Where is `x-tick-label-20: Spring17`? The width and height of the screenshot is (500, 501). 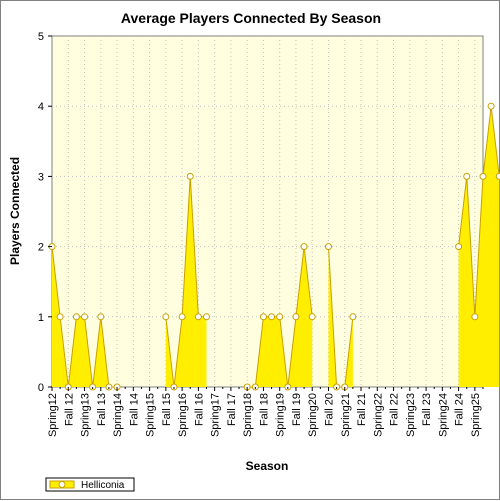 x-tick-label-20: Spring17 is located at coordinates (216, 415).